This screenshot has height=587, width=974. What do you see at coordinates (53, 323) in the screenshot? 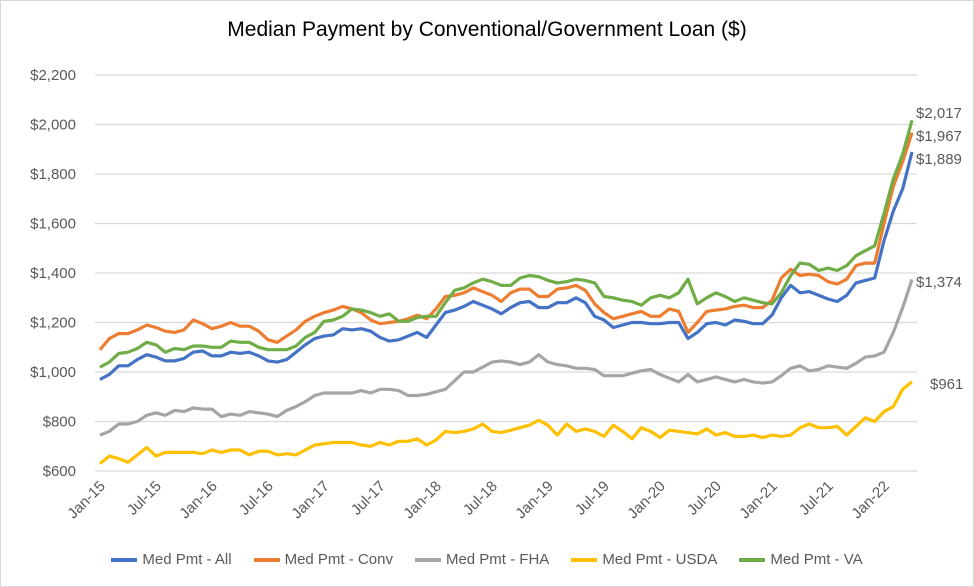
I see `y-tick-label: $1,200` at bounding box center [53, 323].